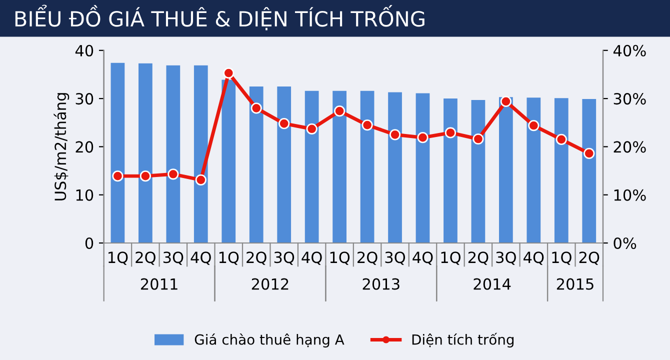 This screenshot has height=360, width=670. What do you see at coordinates (463, 340) in the screenshot?
I see `legend-label: Diện tích trống` at bounding box center [463, 340].